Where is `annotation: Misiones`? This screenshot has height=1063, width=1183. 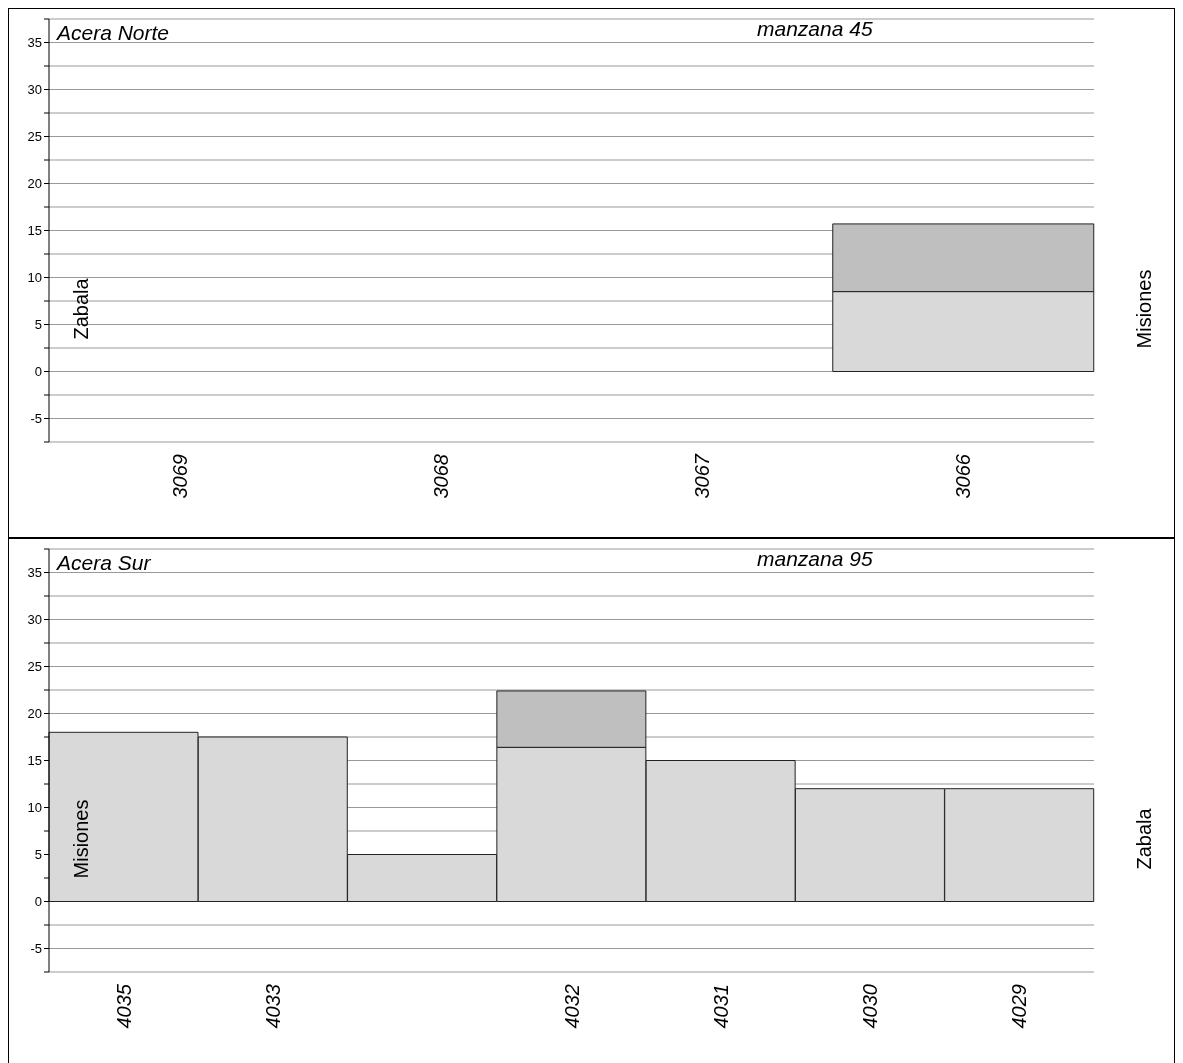
annotation: Misiones is located at coordinates (81, 839).